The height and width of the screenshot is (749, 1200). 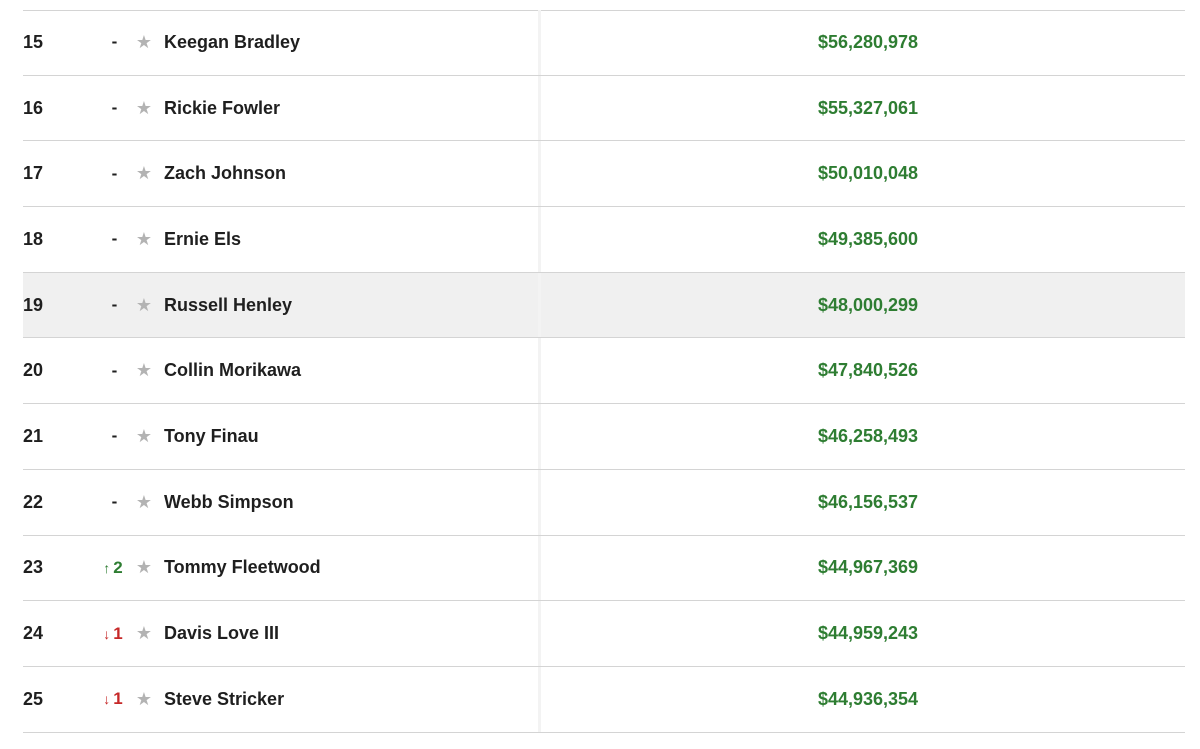 I want to click on earnings-value: $49,385,600, so click(x=868, y=238).